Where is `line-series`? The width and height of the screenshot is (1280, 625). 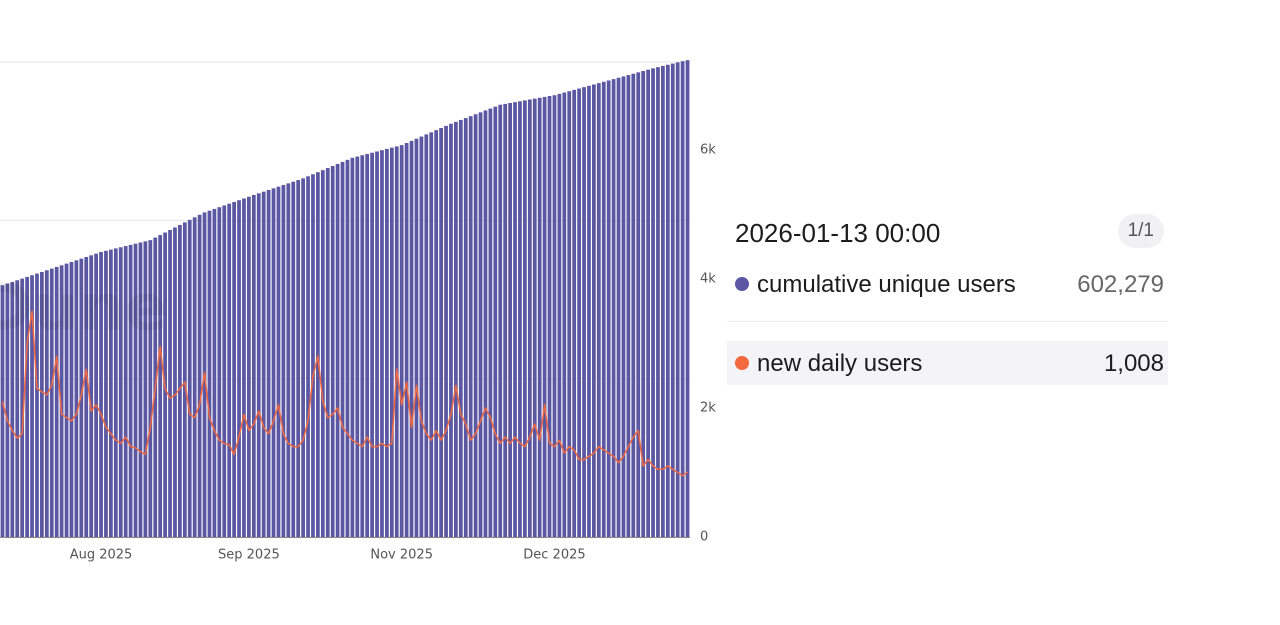 line-series is located at coordinates (344, 393).